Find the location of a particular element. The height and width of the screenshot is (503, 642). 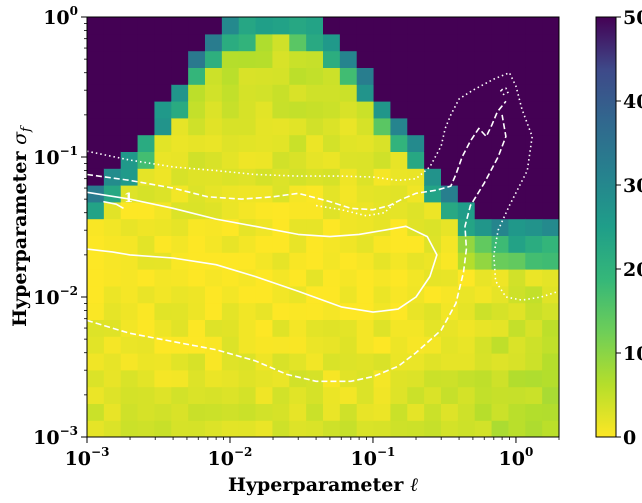

colorbar-tick-label: 40 is located at coordinates (632, 102).